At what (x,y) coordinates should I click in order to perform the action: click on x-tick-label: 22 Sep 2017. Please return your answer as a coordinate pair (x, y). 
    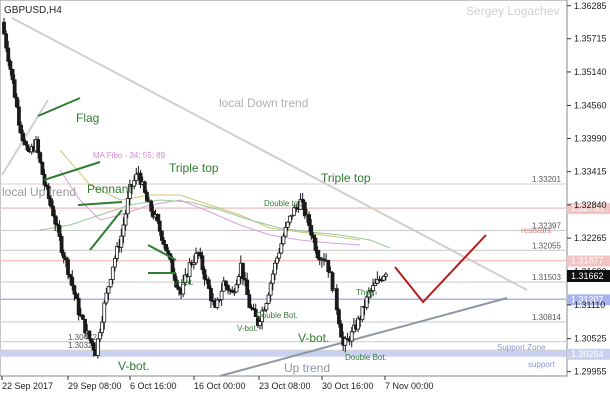
    Looking at the image, I should click on (27, 386).